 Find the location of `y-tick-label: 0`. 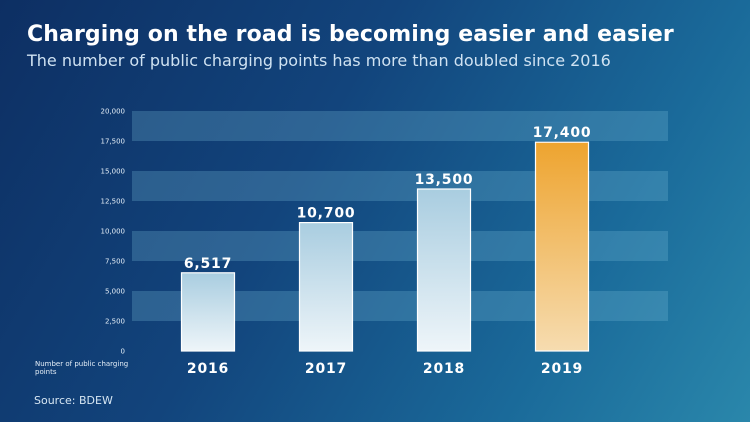

y-tick-label: 0 is located at coordinates (123, 352).